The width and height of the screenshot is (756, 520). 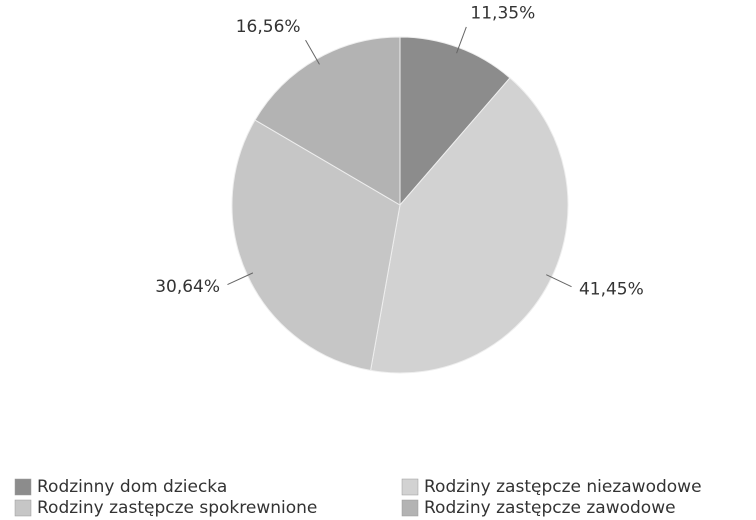 What do you see at coordinates (177, 508) in the screenshot?
I see `legend-label: Rodziny zastępcze spokrewnione` at bounding box center [177, 508].